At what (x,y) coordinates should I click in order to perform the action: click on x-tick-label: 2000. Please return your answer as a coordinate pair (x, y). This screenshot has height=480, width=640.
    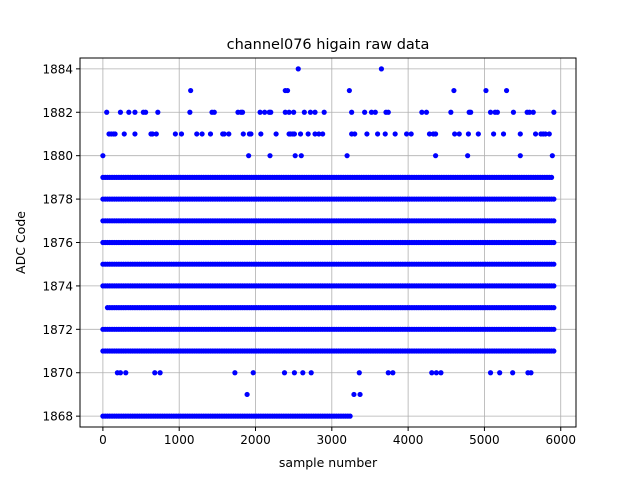
    Looking at the image, I should click on (255, 440).